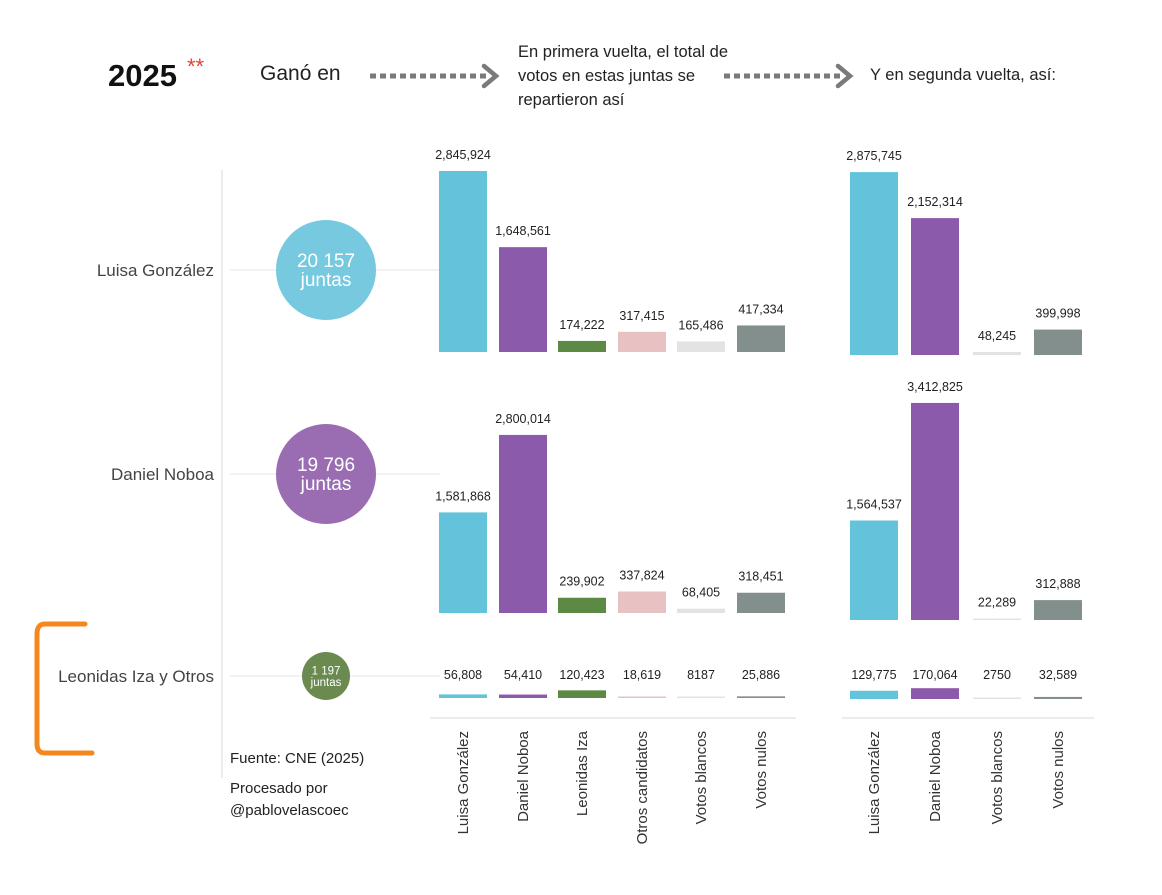 The width and height of the screenshot is (1162, 895). I want to click on category-tick-label: Leonidas Iza, so click(582, 773).